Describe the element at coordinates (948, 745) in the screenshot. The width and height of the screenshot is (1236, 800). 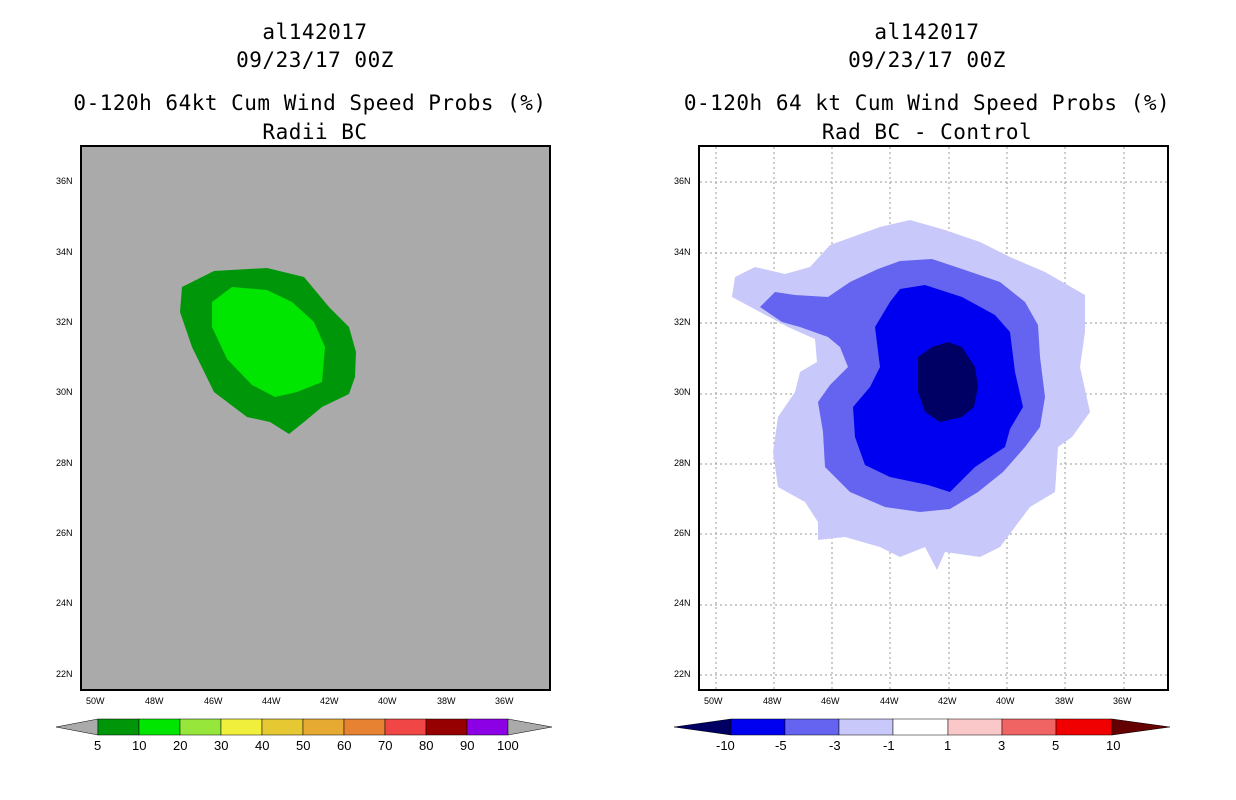
I see `right-cb-tick-4: 1` at that location.